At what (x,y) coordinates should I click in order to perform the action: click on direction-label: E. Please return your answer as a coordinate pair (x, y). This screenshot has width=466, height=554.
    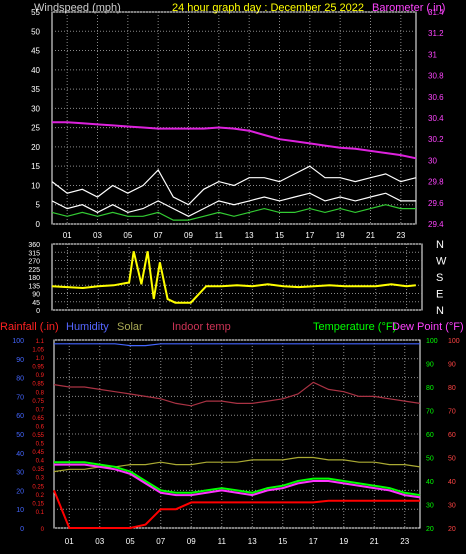
    Looking at the image, I should click on (439, 295).